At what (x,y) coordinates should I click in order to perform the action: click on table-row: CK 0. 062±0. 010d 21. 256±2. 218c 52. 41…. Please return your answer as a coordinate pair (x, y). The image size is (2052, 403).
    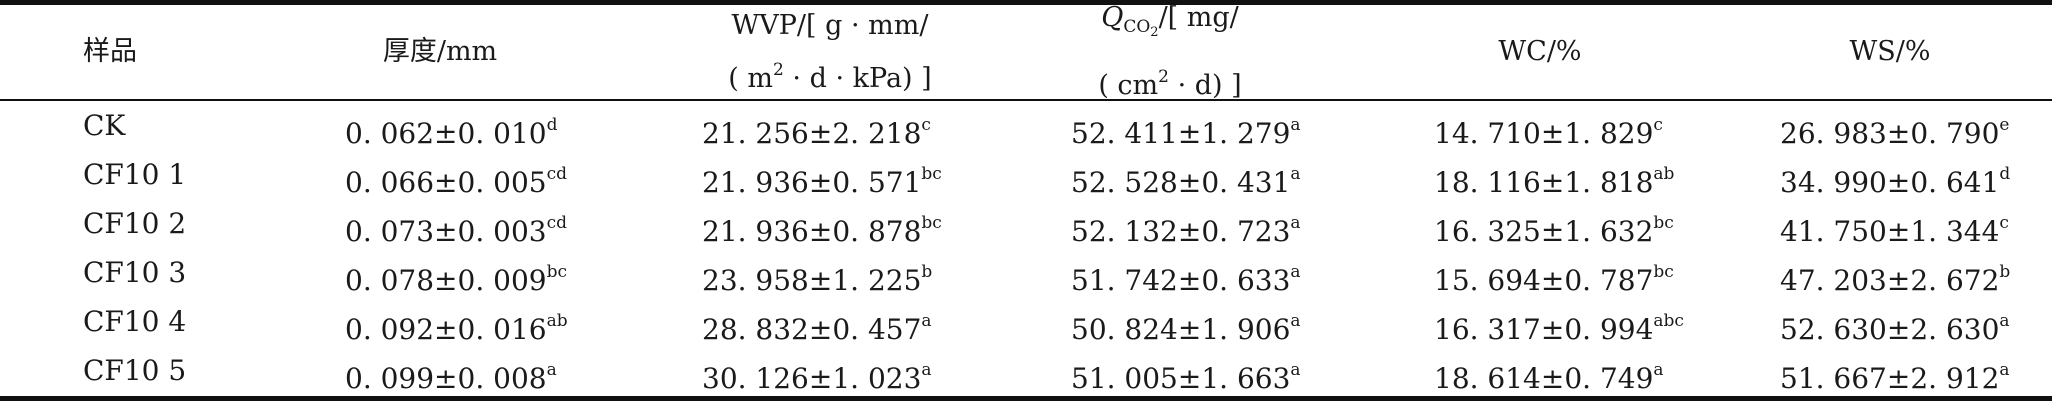
    Looking at the image, I should click on (1026, 125).